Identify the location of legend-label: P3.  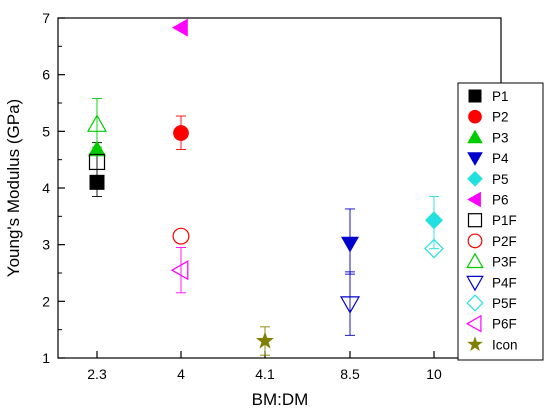
(500, 137).